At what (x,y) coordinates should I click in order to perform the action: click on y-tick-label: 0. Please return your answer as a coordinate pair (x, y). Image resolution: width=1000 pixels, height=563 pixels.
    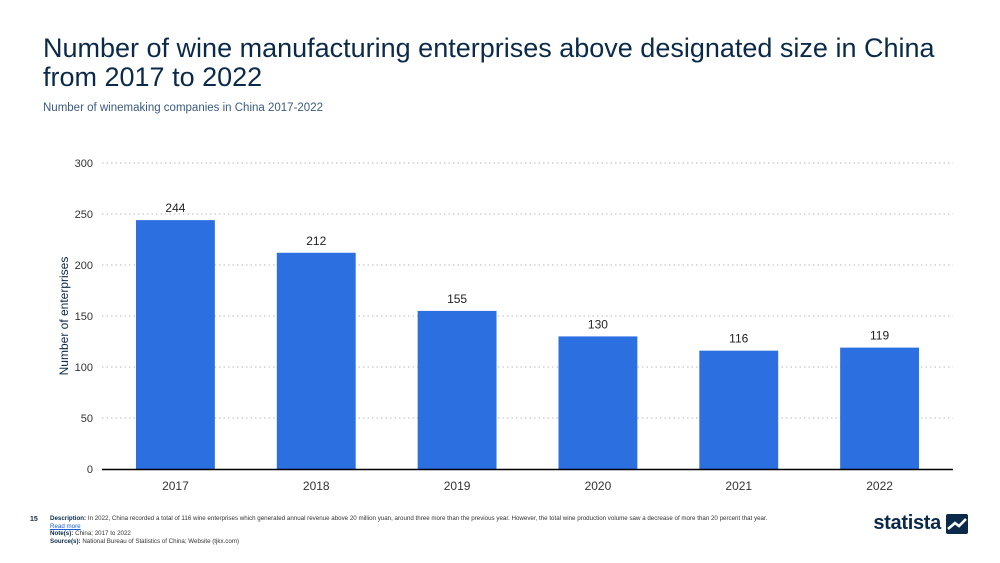
    Looking at the image, I should click on (90, 470).